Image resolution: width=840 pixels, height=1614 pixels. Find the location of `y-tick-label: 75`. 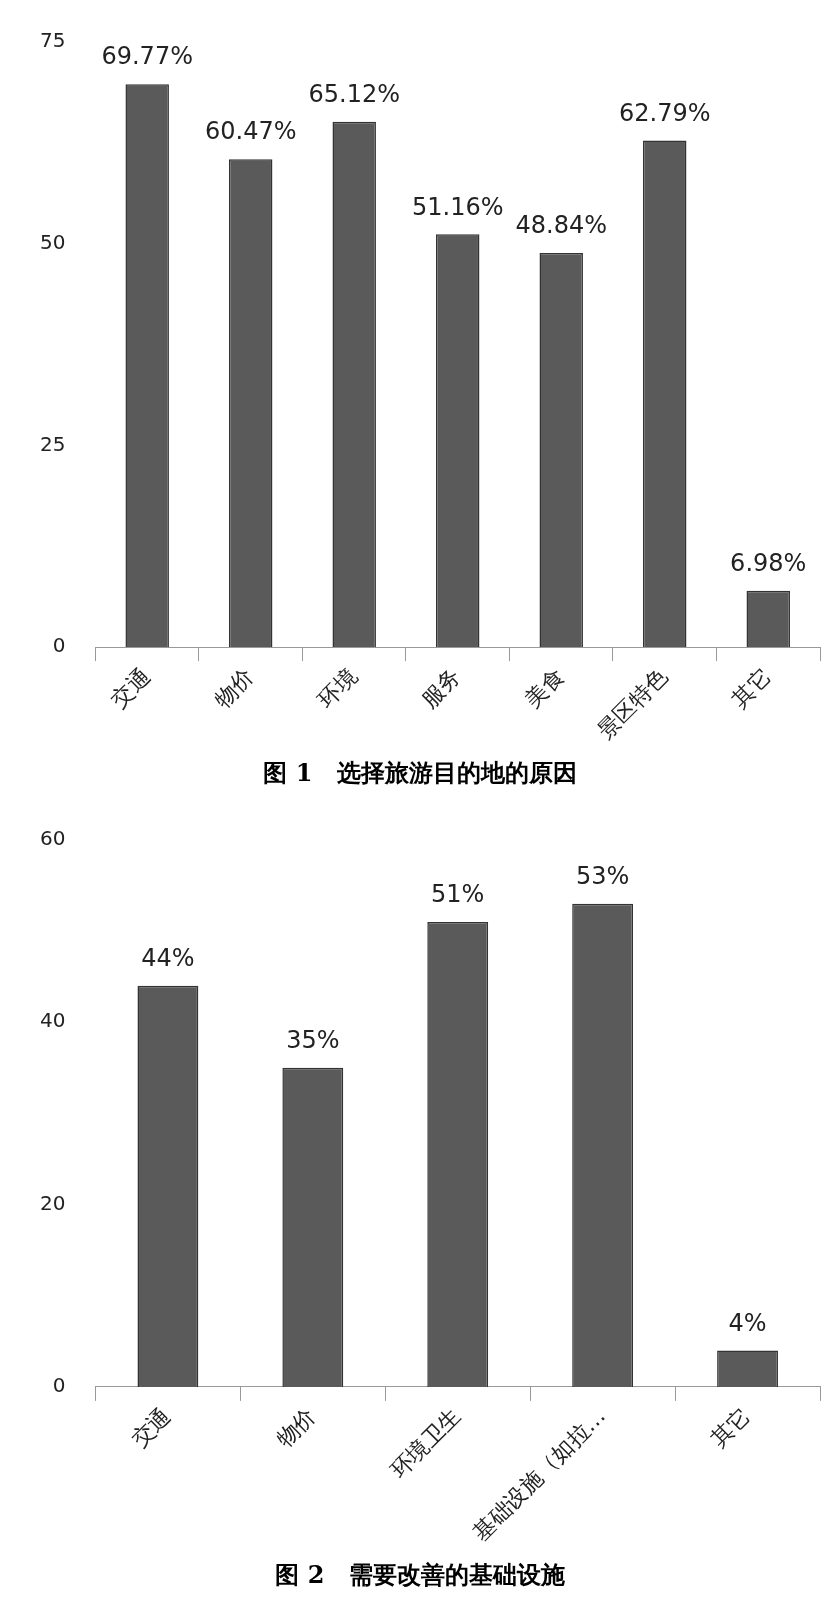

y-tick-label: 75 is located at coordinates (53, 40).